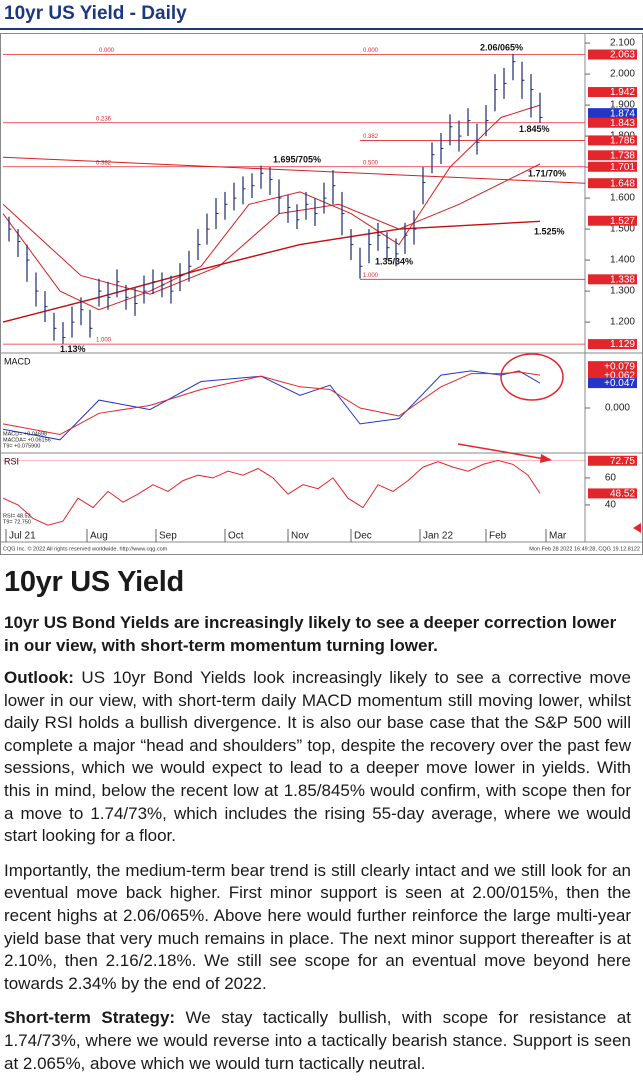 The image size is (643, 1091). I want to click on annotation: 1.35/34%, so click(394, 261).